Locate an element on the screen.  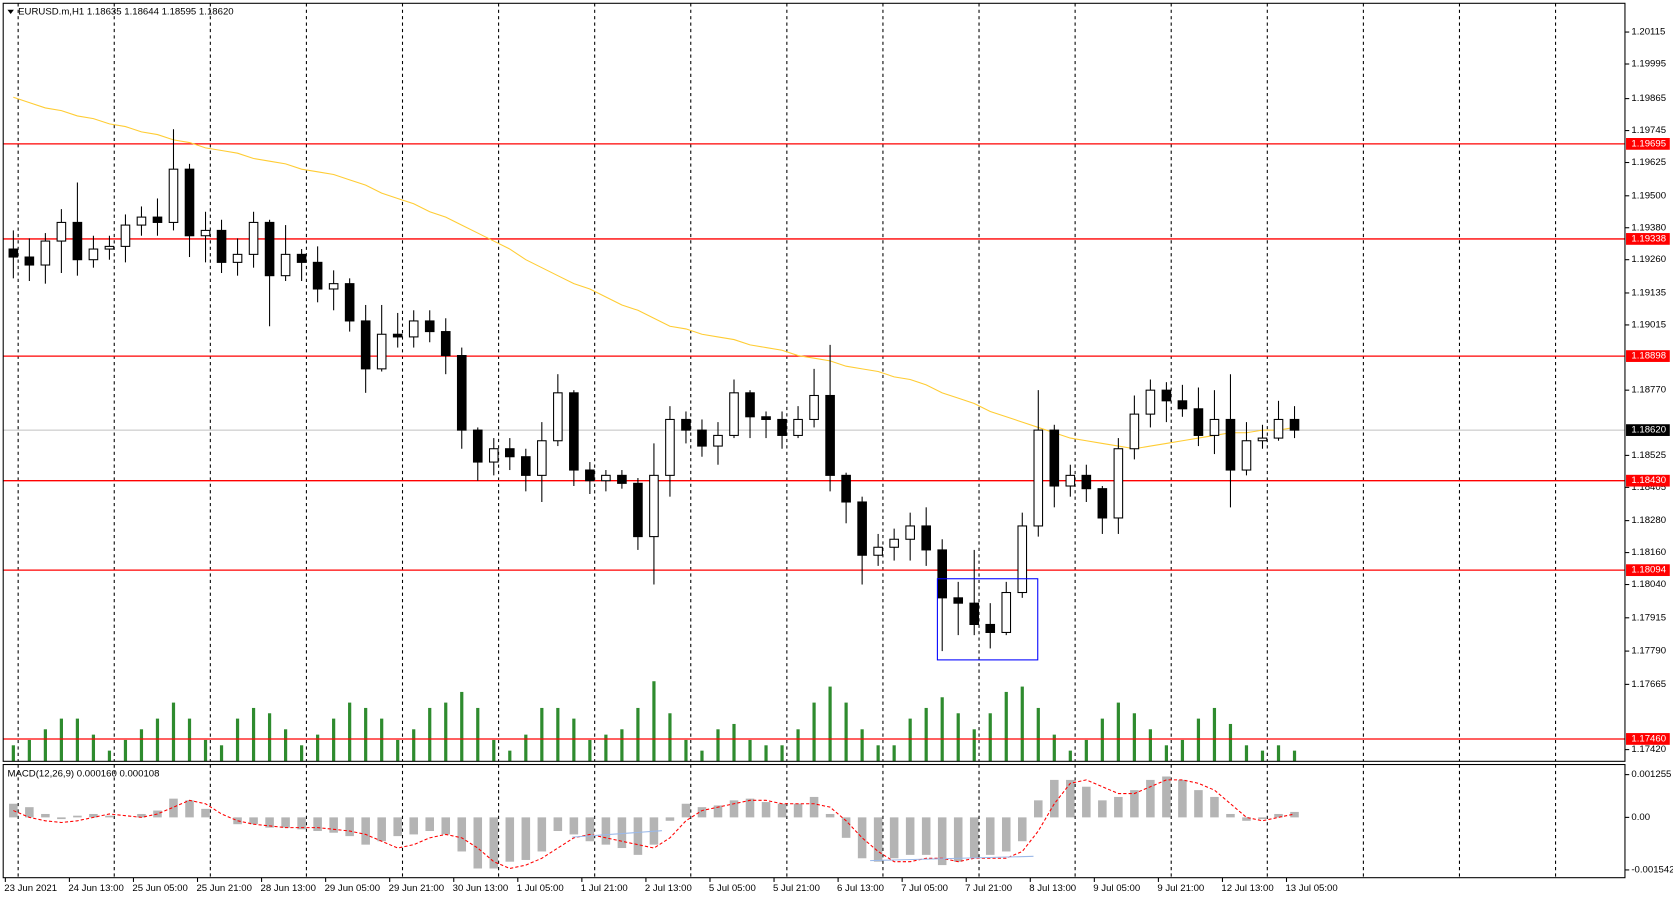
drawn-rectangle is located at coordinates (987, 619).